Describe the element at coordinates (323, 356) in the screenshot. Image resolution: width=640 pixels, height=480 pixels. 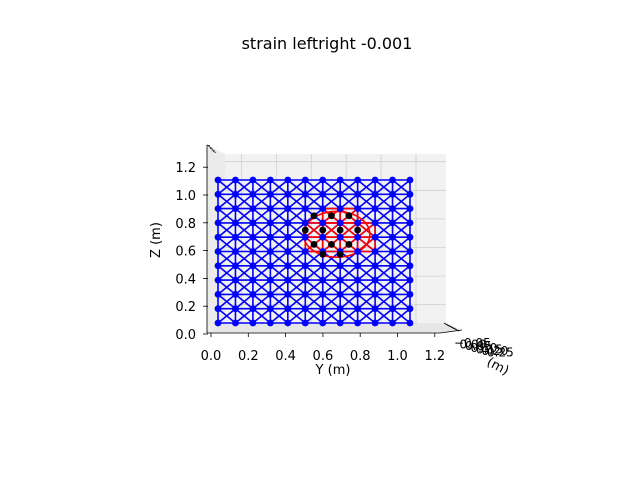
I see `y-tick-label: 0.6` at that location.